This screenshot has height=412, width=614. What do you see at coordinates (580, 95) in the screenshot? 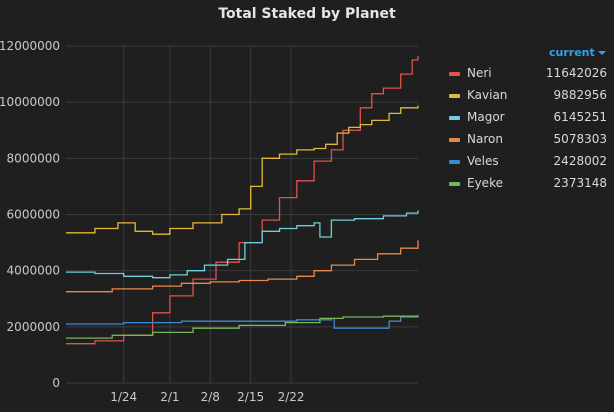
I see `legend-current-value: 9882956` at bounding box center [580, 95].